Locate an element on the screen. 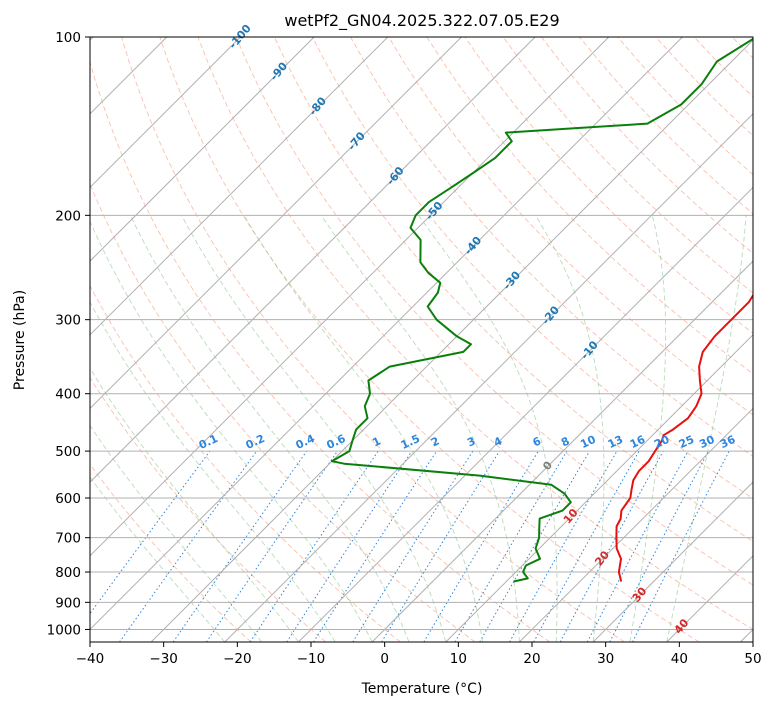 Image resolution: width=775 pixels, height=708 pixels. x-tick-label: 40 is located at coordinates (679, 659).